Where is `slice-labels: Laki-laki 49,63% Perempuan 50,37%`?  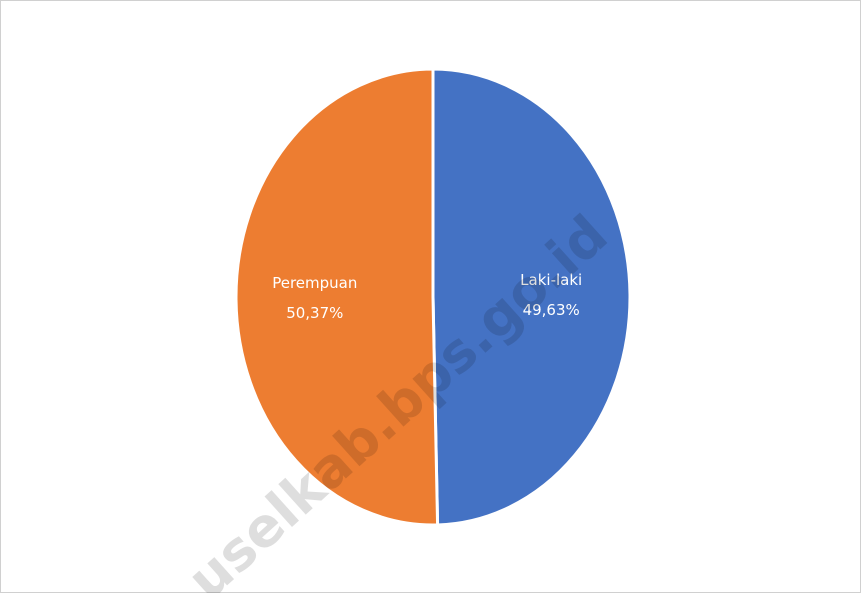
slice-labels: Laki-laki 49,63% Perempuan 50,37% is located at coordinates (427, 296).